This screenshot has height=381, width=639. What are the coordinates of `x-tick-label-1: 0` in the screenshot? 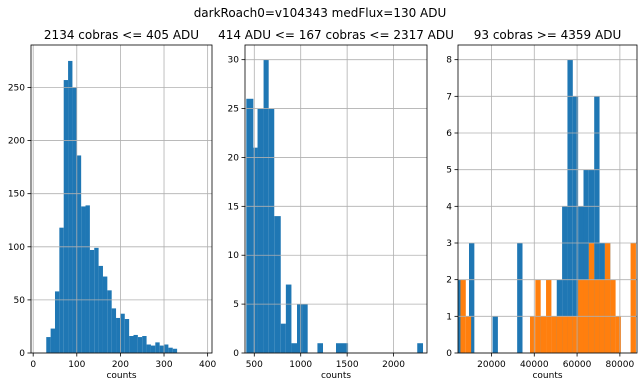 It's located at (33, 365).